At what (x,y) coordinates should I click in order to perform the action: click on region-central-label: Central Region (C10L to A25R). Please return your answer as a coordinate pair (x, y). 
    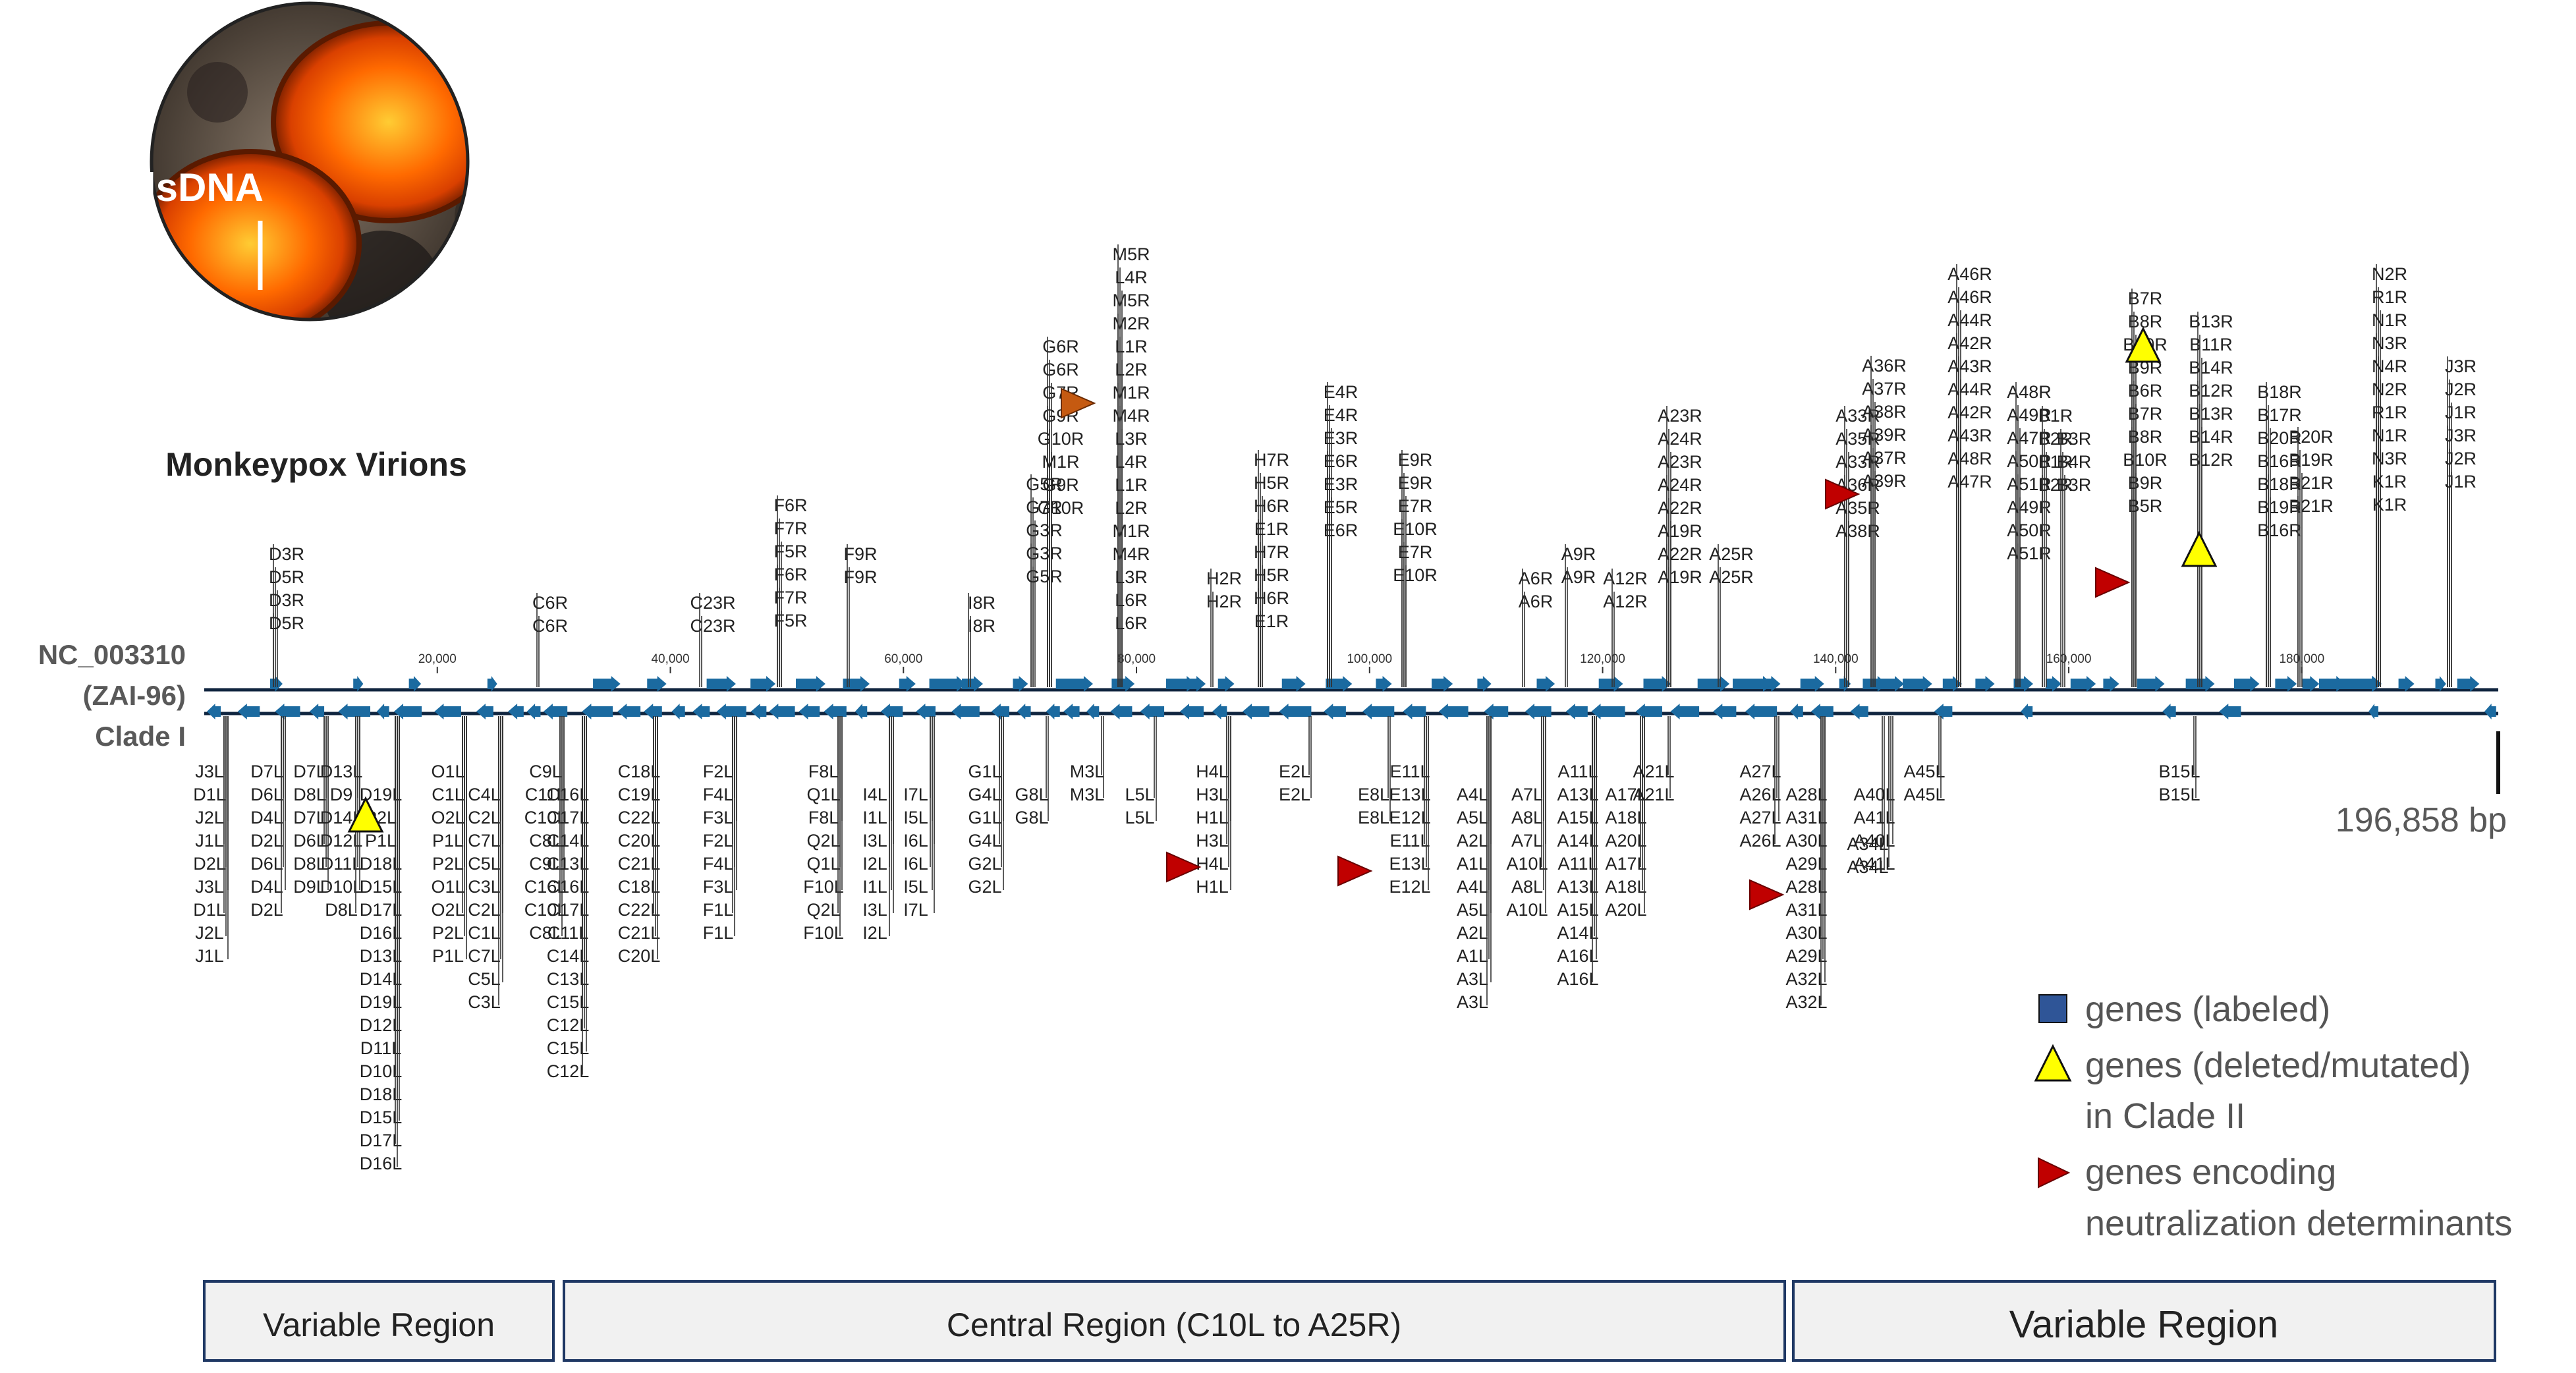
    Looking at the image, I should click on (1174, 1324).